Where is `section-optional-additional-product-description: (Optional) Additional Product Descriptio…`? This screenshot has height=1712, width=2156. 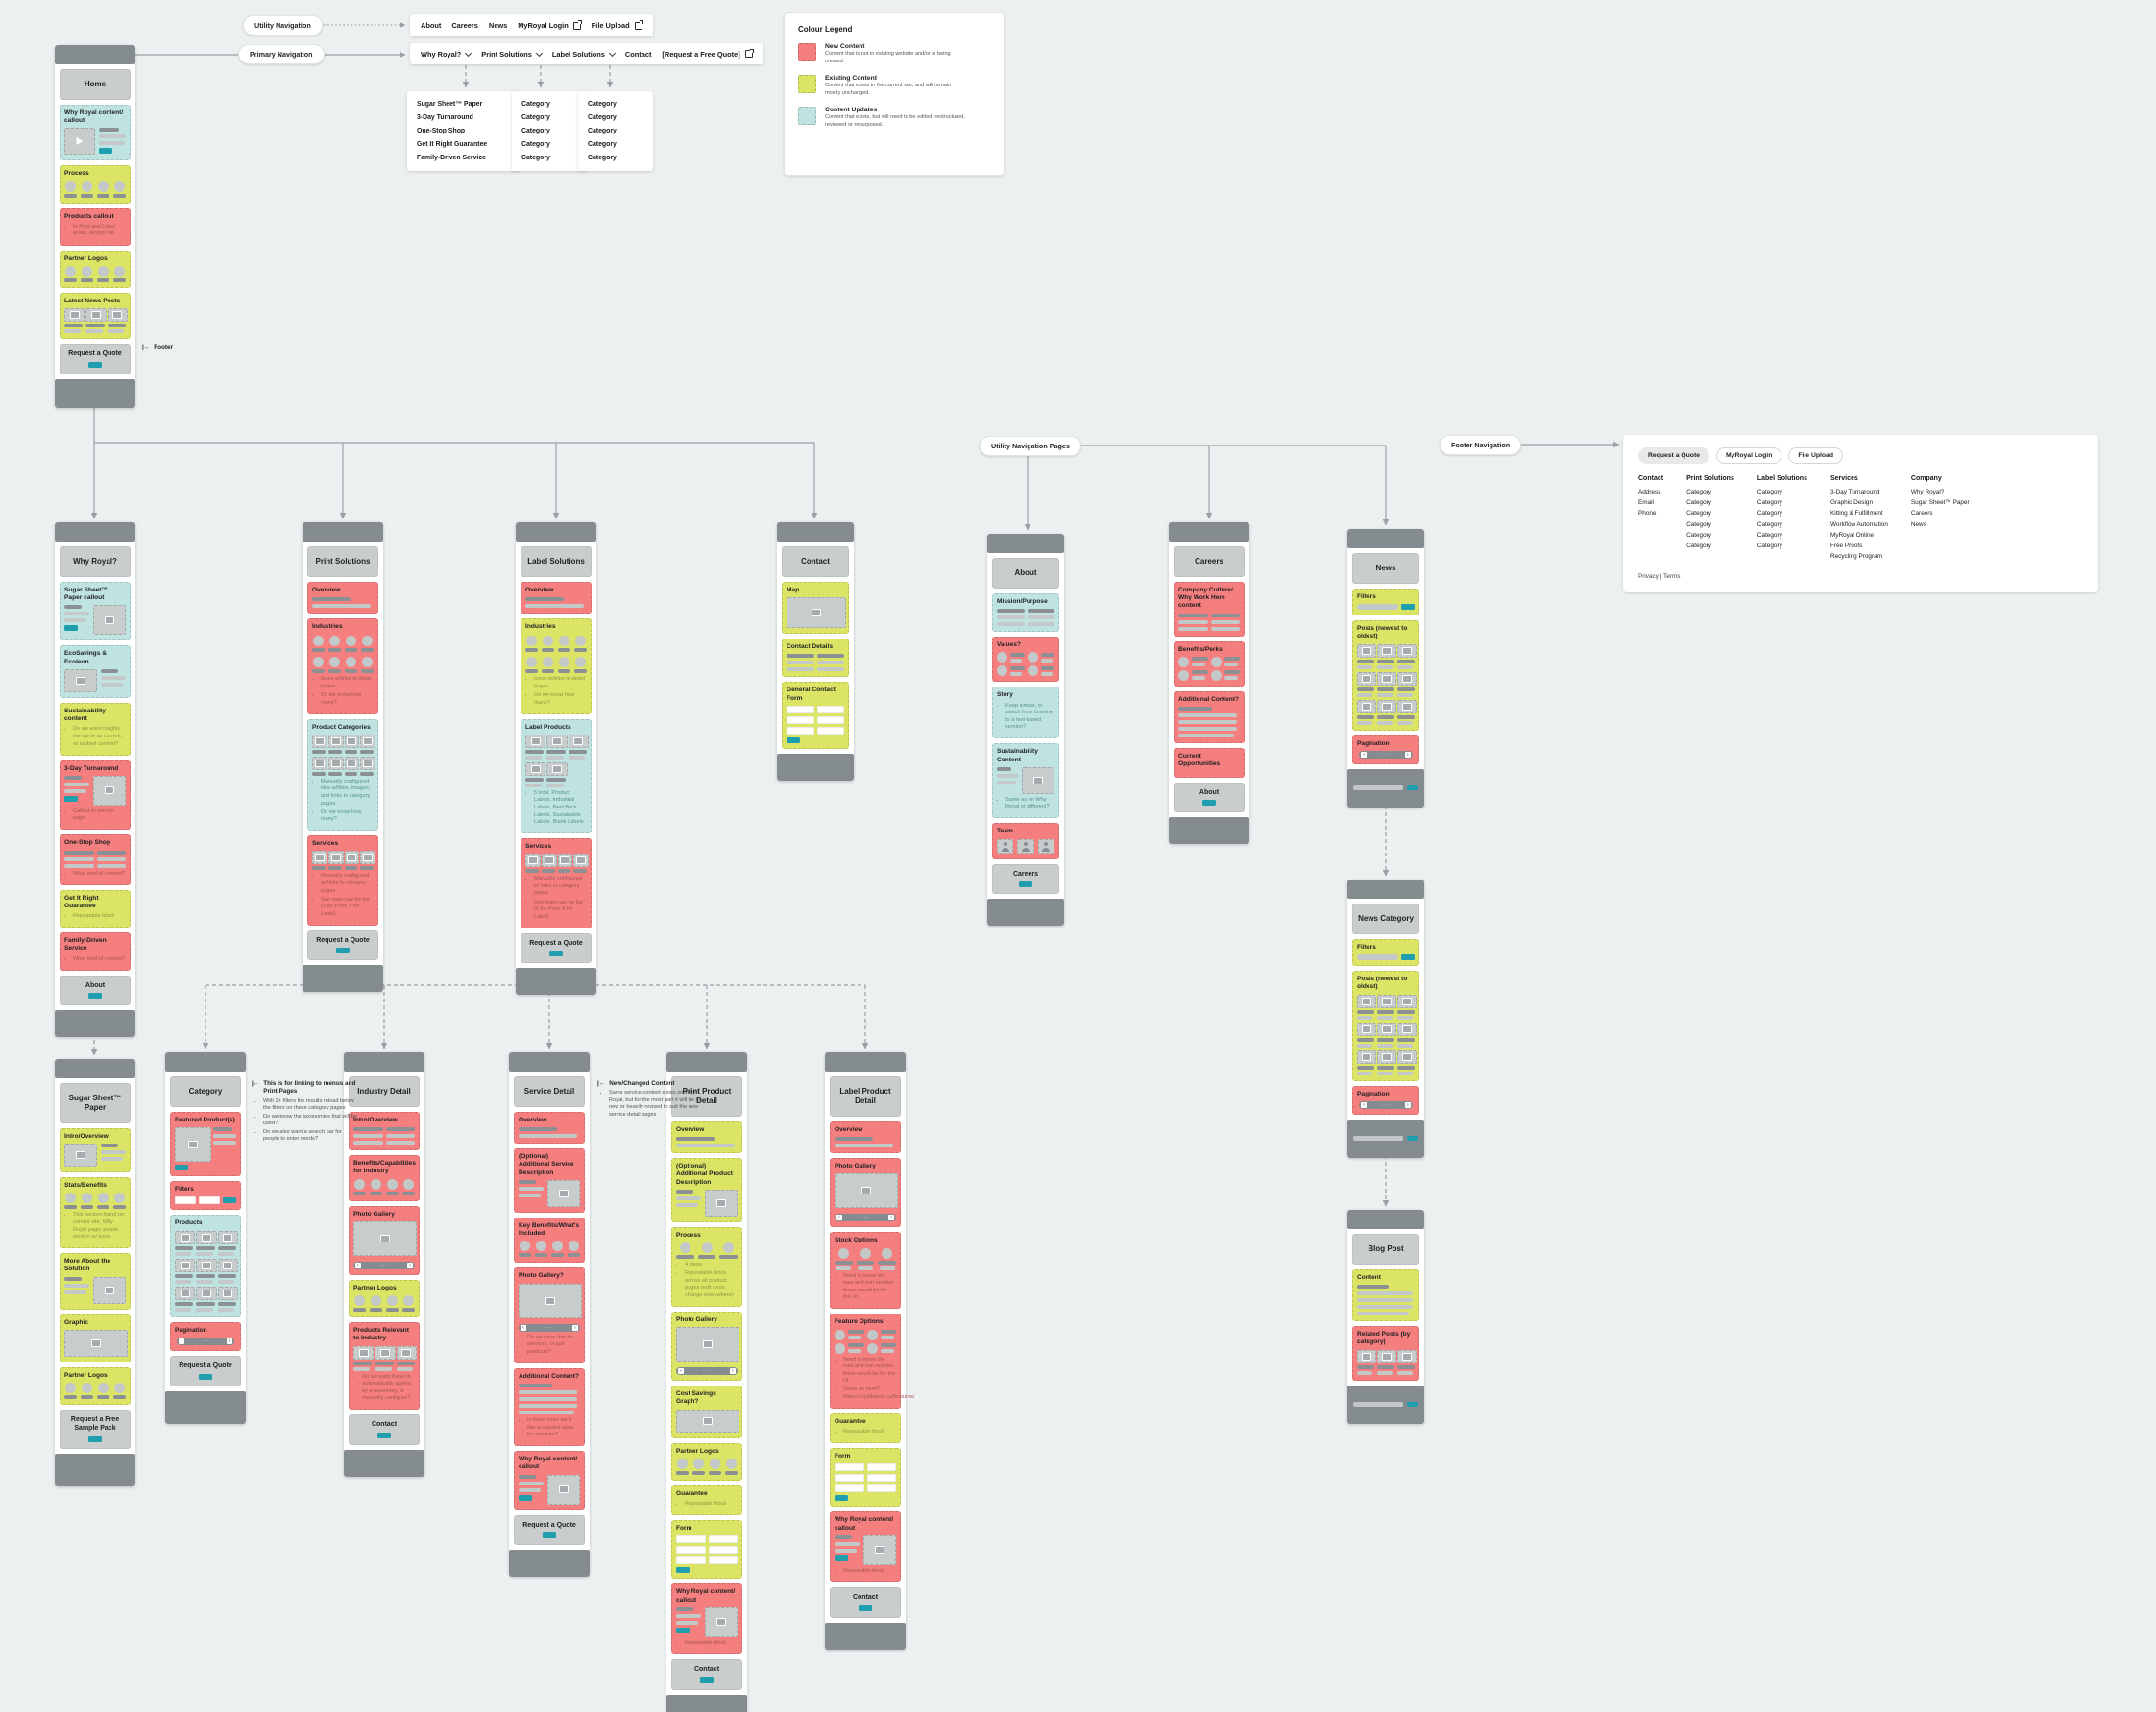 section-optional-additional-product-description: (Optional) Additional Product Descriptio… is located at coordinates (706, 1190).